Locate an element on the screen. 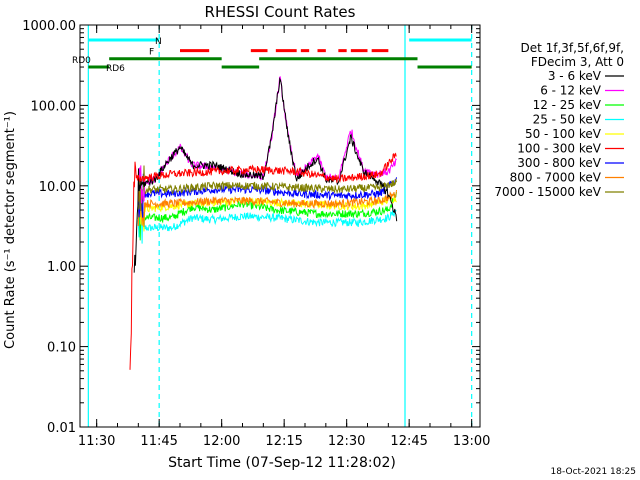  legend-header-line-1: Det 1f,3f,5f,6f,9f, is located at coordinates (572, 48).